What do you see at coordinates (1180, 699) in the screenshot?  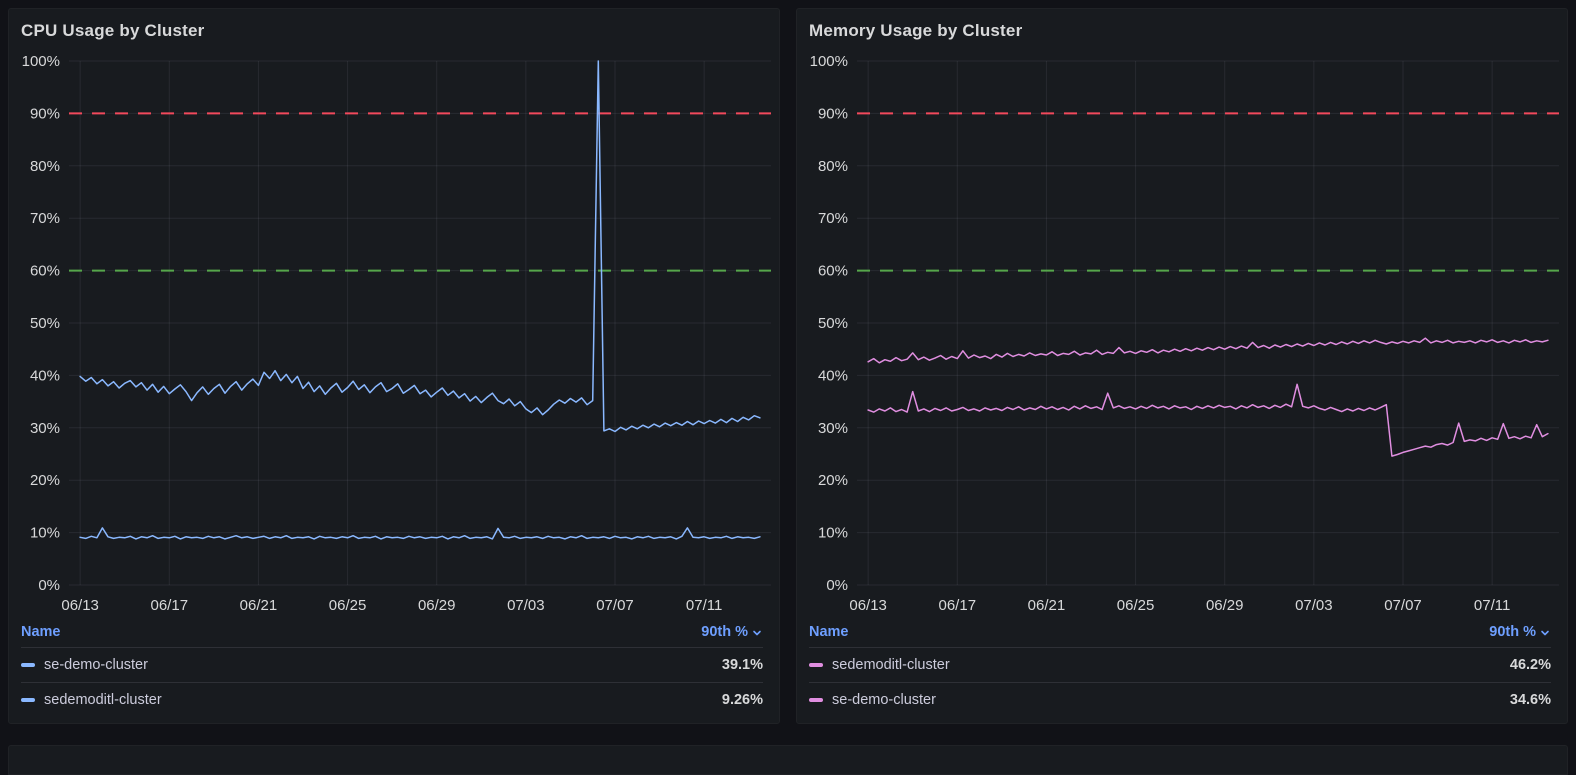 I see `legend-row: se-demo-cluster 34.6%` at bounding box center [1180, 699].